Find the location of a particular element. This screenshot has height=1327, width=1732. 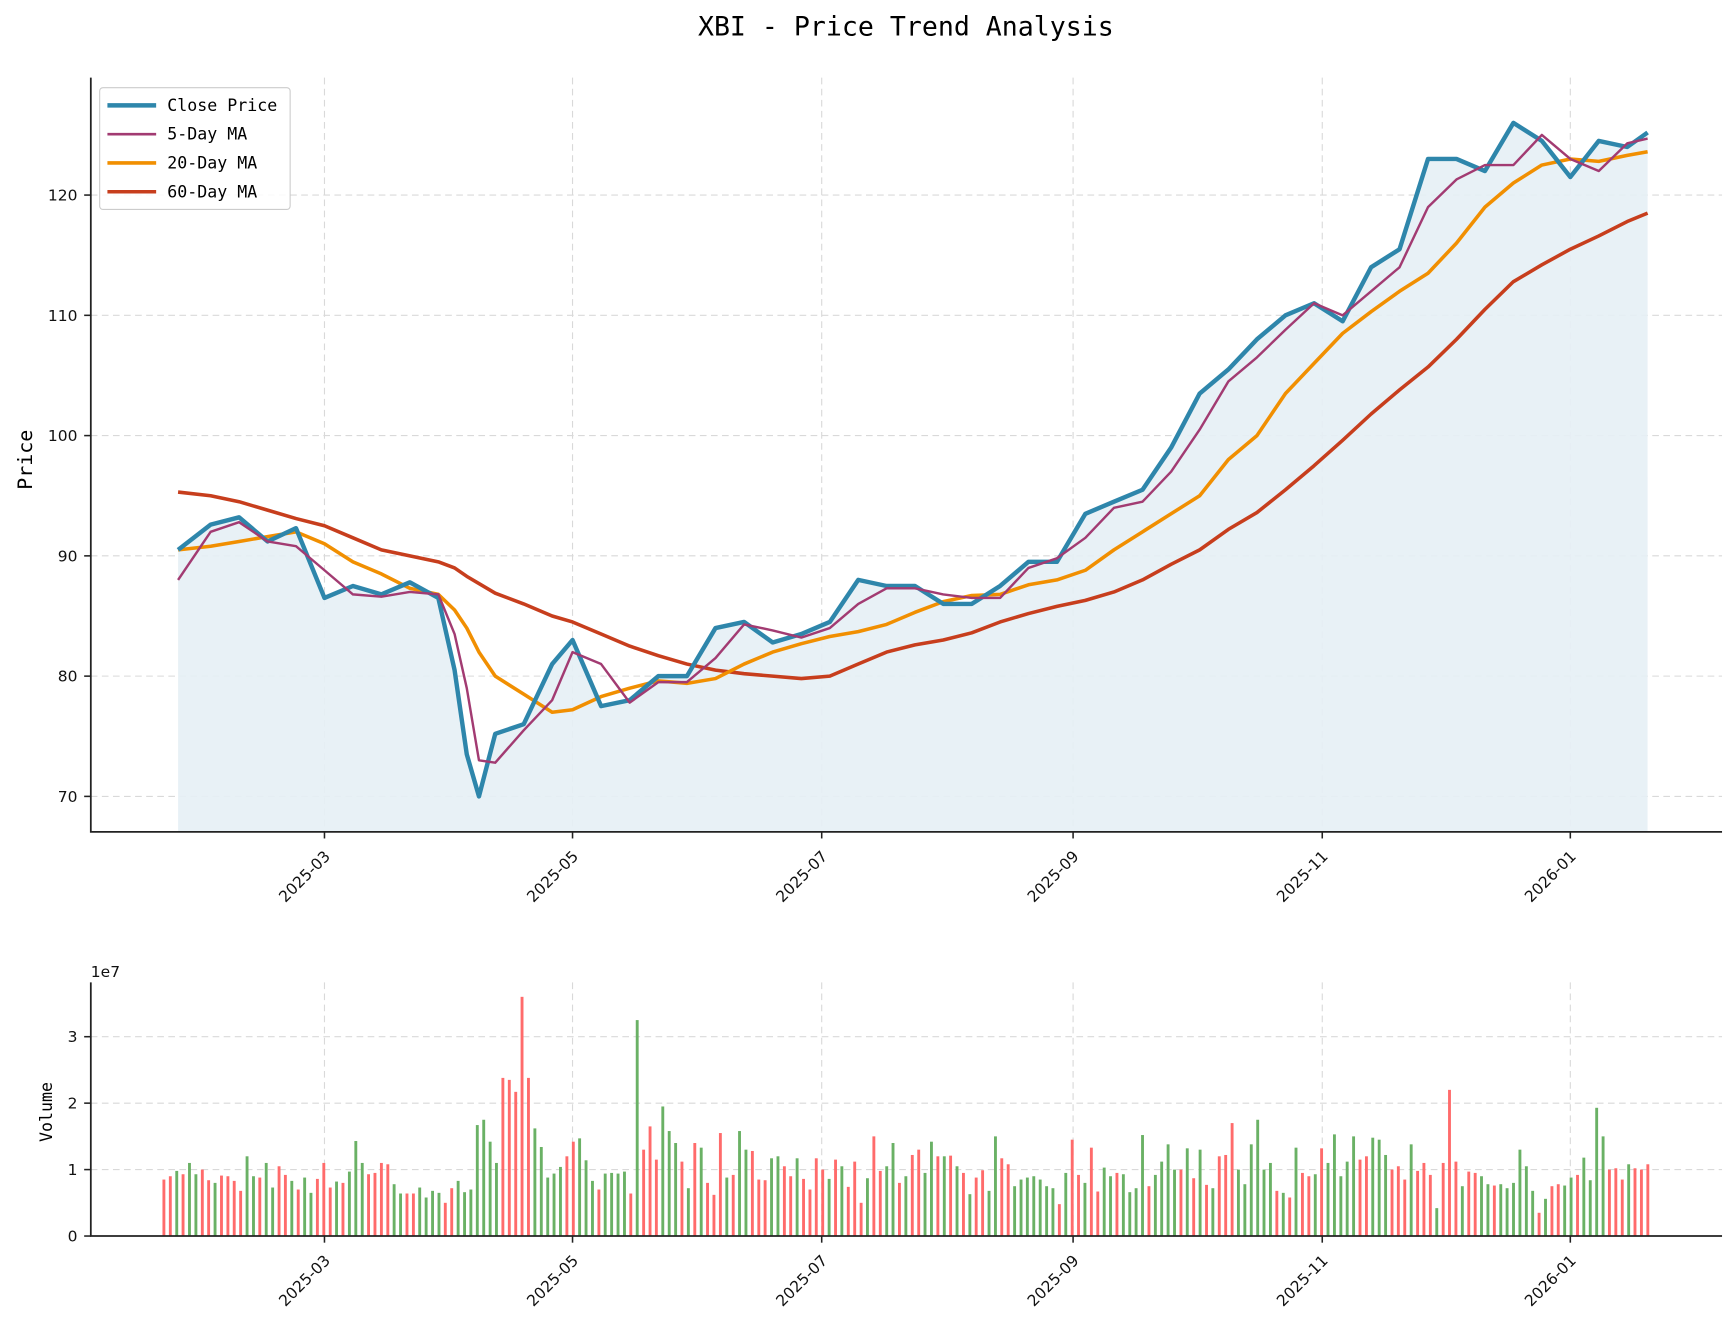

y-tick-label: 90 is located at coordinates (68, 556).